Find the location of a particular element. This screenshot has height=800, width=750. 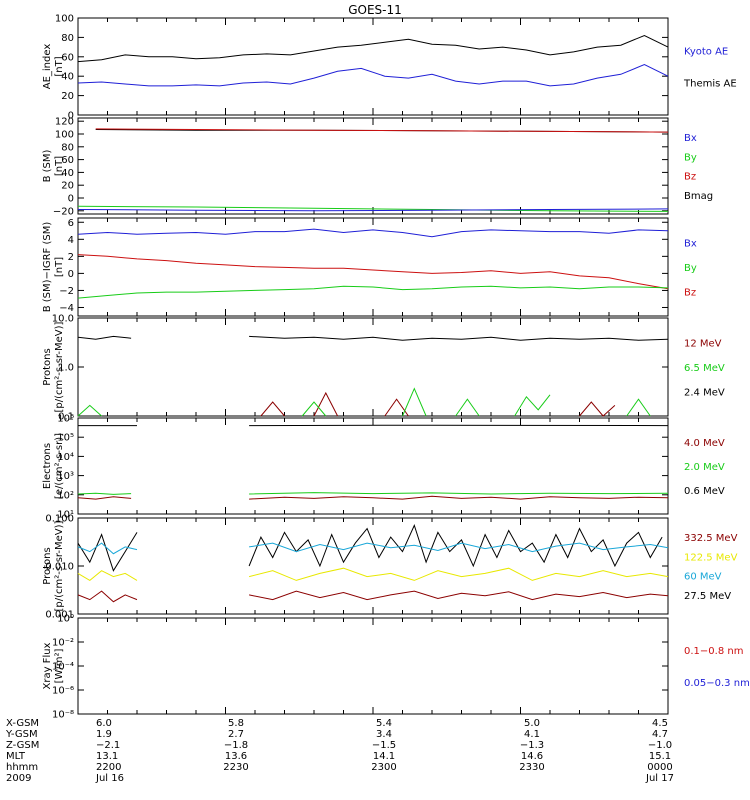

y-tick-label: 60 is located at coordinates (67, 57).